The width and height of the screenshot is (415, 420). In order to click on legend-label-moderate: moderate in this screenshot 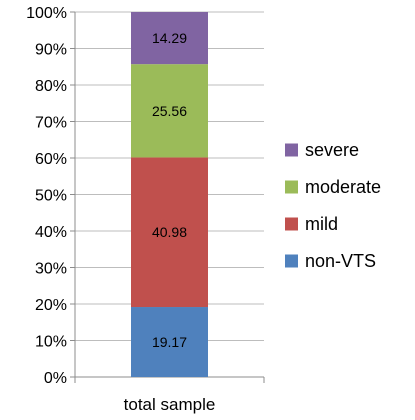, I will do `click(343, 187)`.